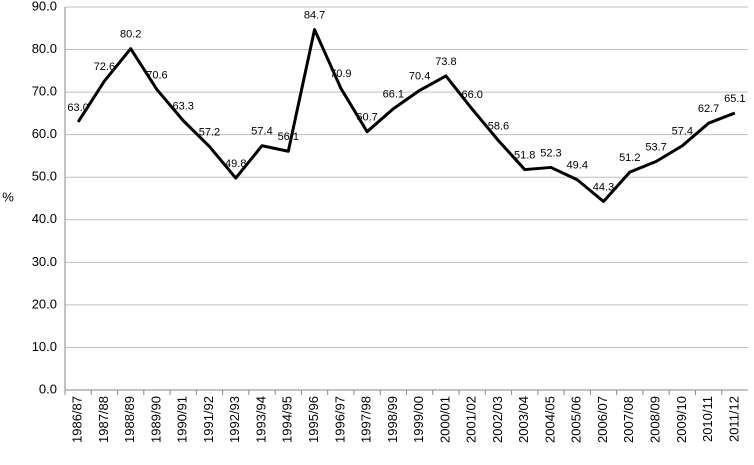 The image size is (754, 465). I want to click on value-label: 52.3, so click(550, 153).